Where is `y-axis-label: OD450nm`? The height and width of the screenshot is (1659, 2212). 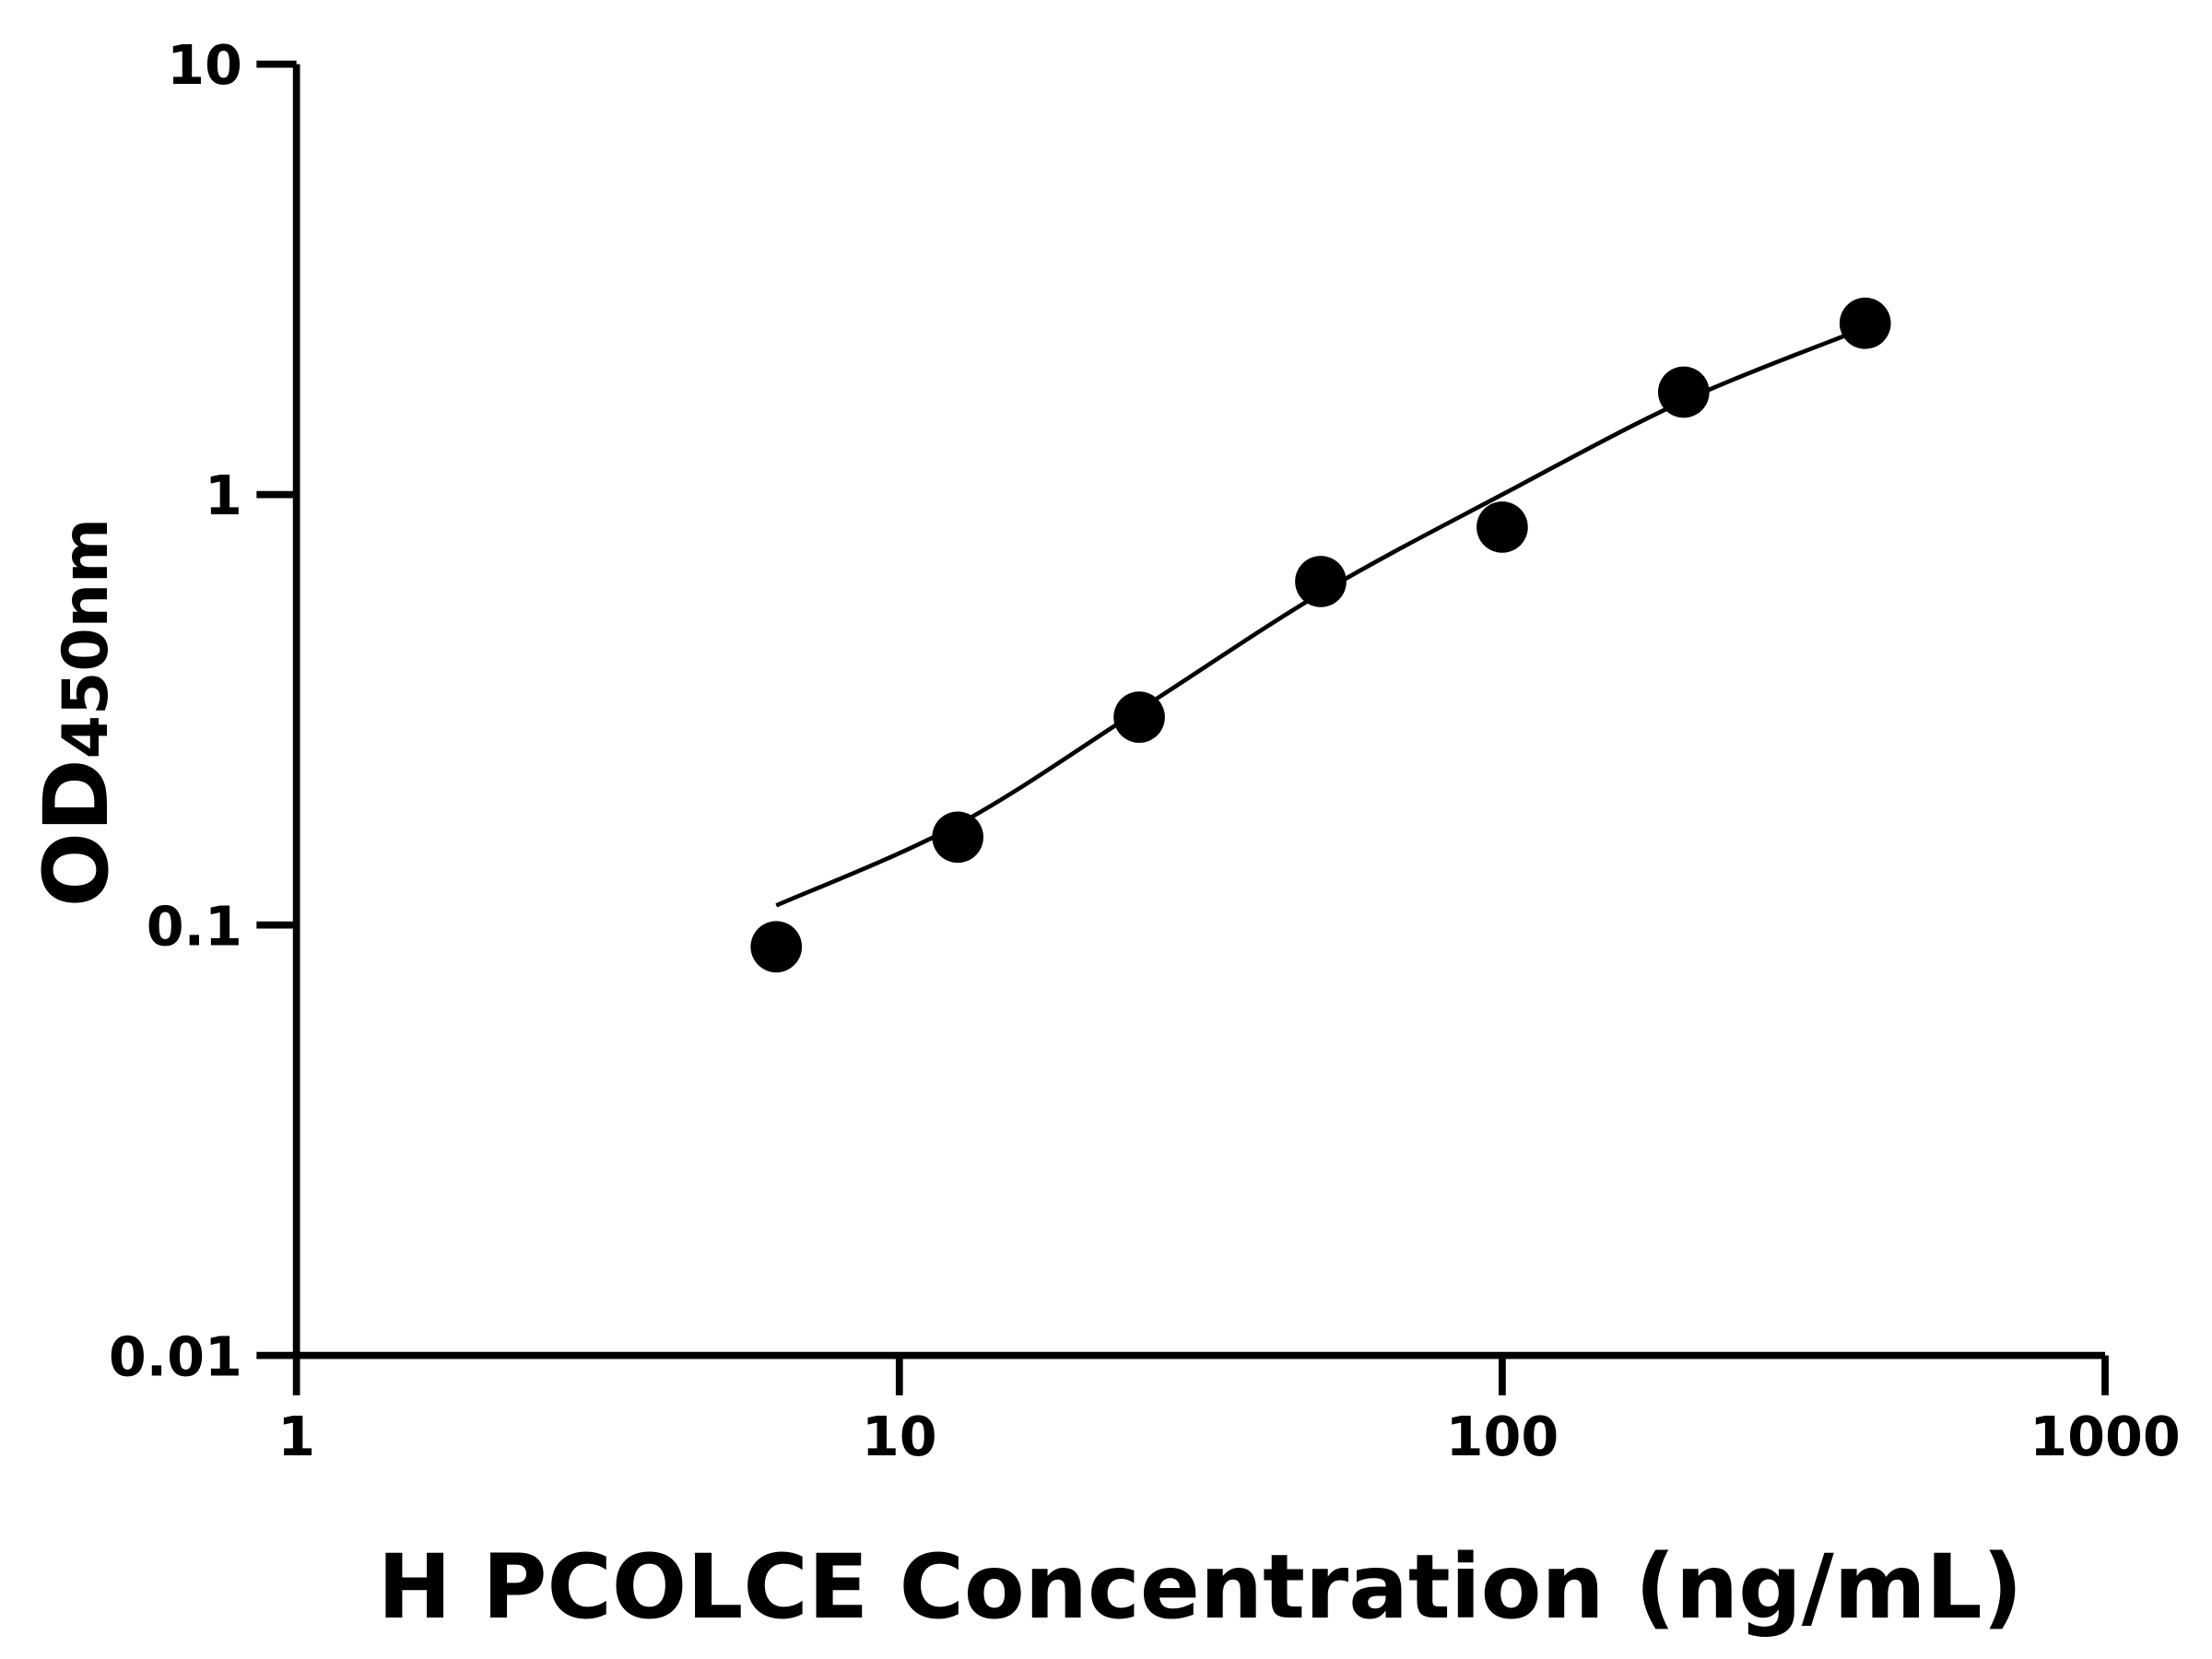 y-axis-label: OD450nm is located at coordinates (76, 712).